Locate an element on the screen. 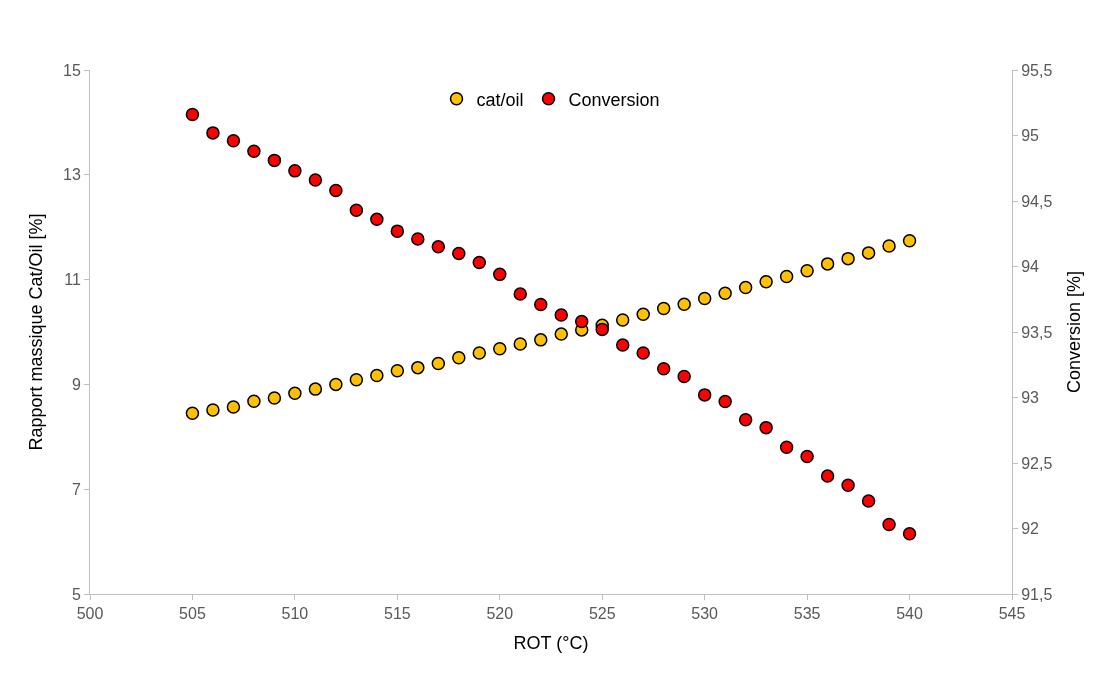  x-tick-label: 500 is located at coordinates (90, 614).